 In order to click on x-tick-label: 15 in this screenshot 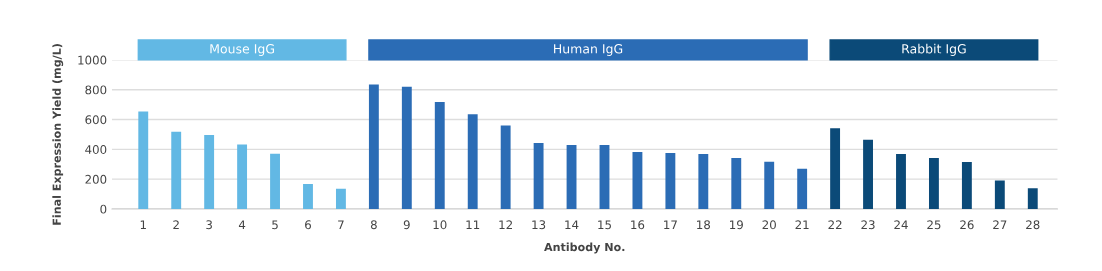, I will do `click(604, 225)`.